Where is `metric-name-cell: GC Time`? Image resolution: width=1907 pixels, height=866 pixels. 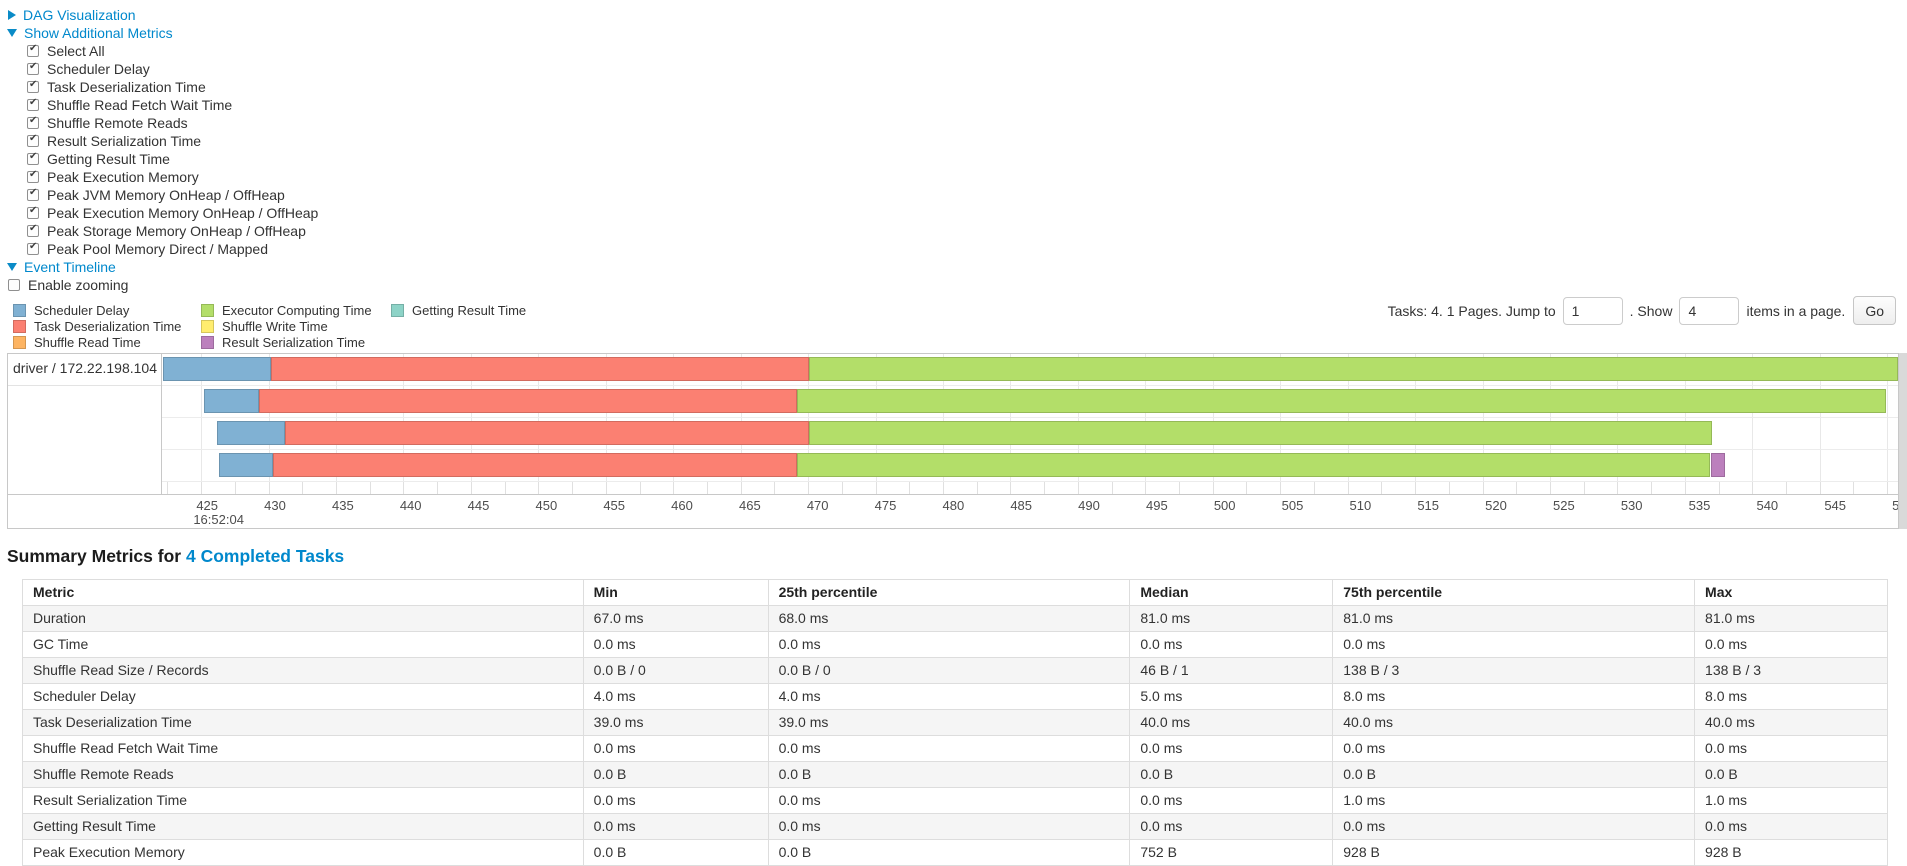
metric-name-cell: GC Time is located at coordinates (303, 644).